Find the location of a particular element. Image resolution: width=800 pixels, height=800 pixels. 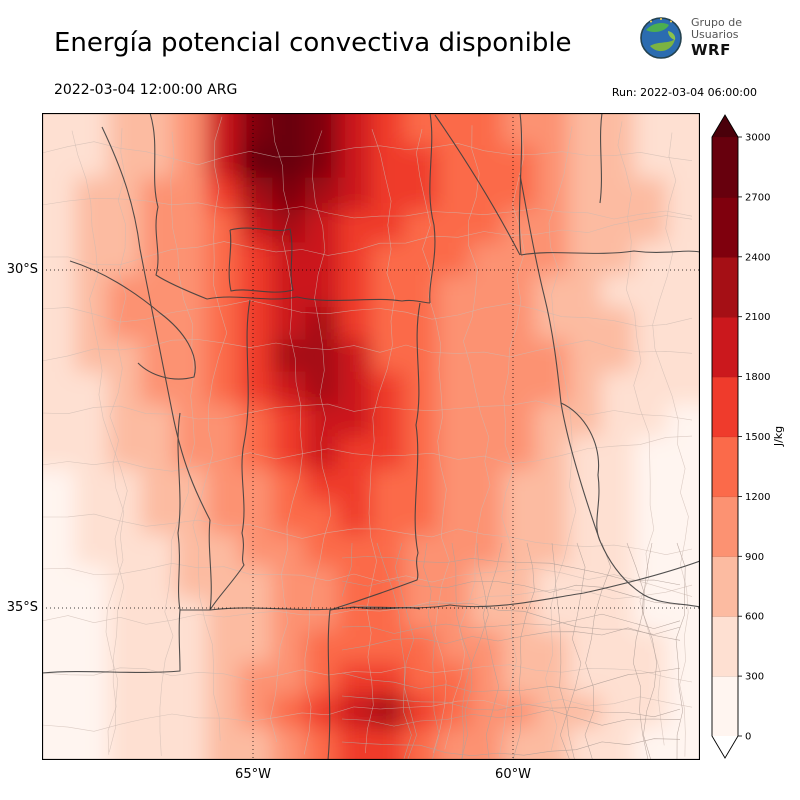

logo-text-wrf: WRF is located at coordinates (711, 50).